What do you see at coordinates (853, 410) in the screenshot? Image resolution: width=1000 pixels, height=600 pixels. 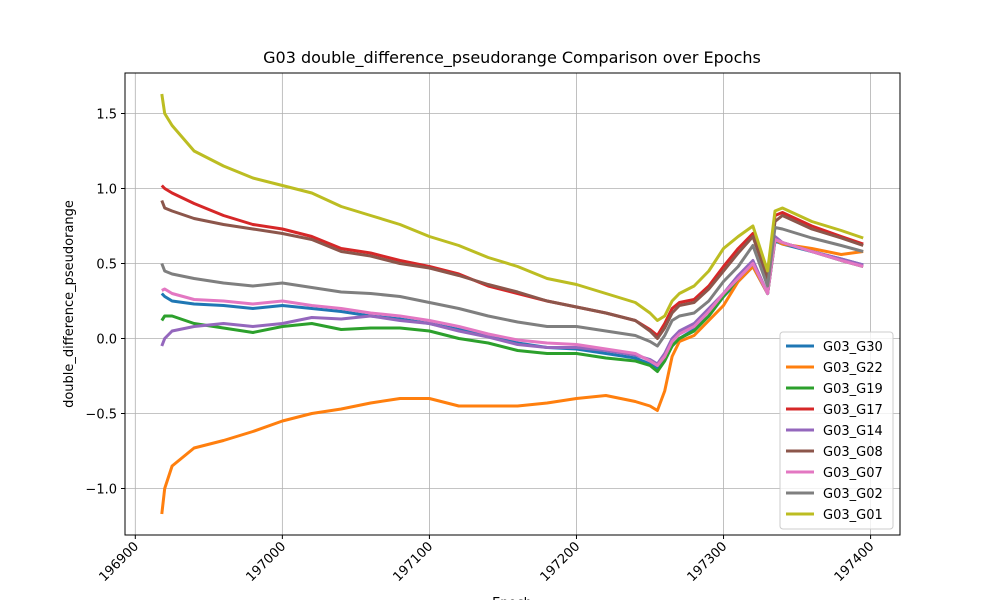 I see `legend-label: G03_G17` at bounding box center [853, 410].